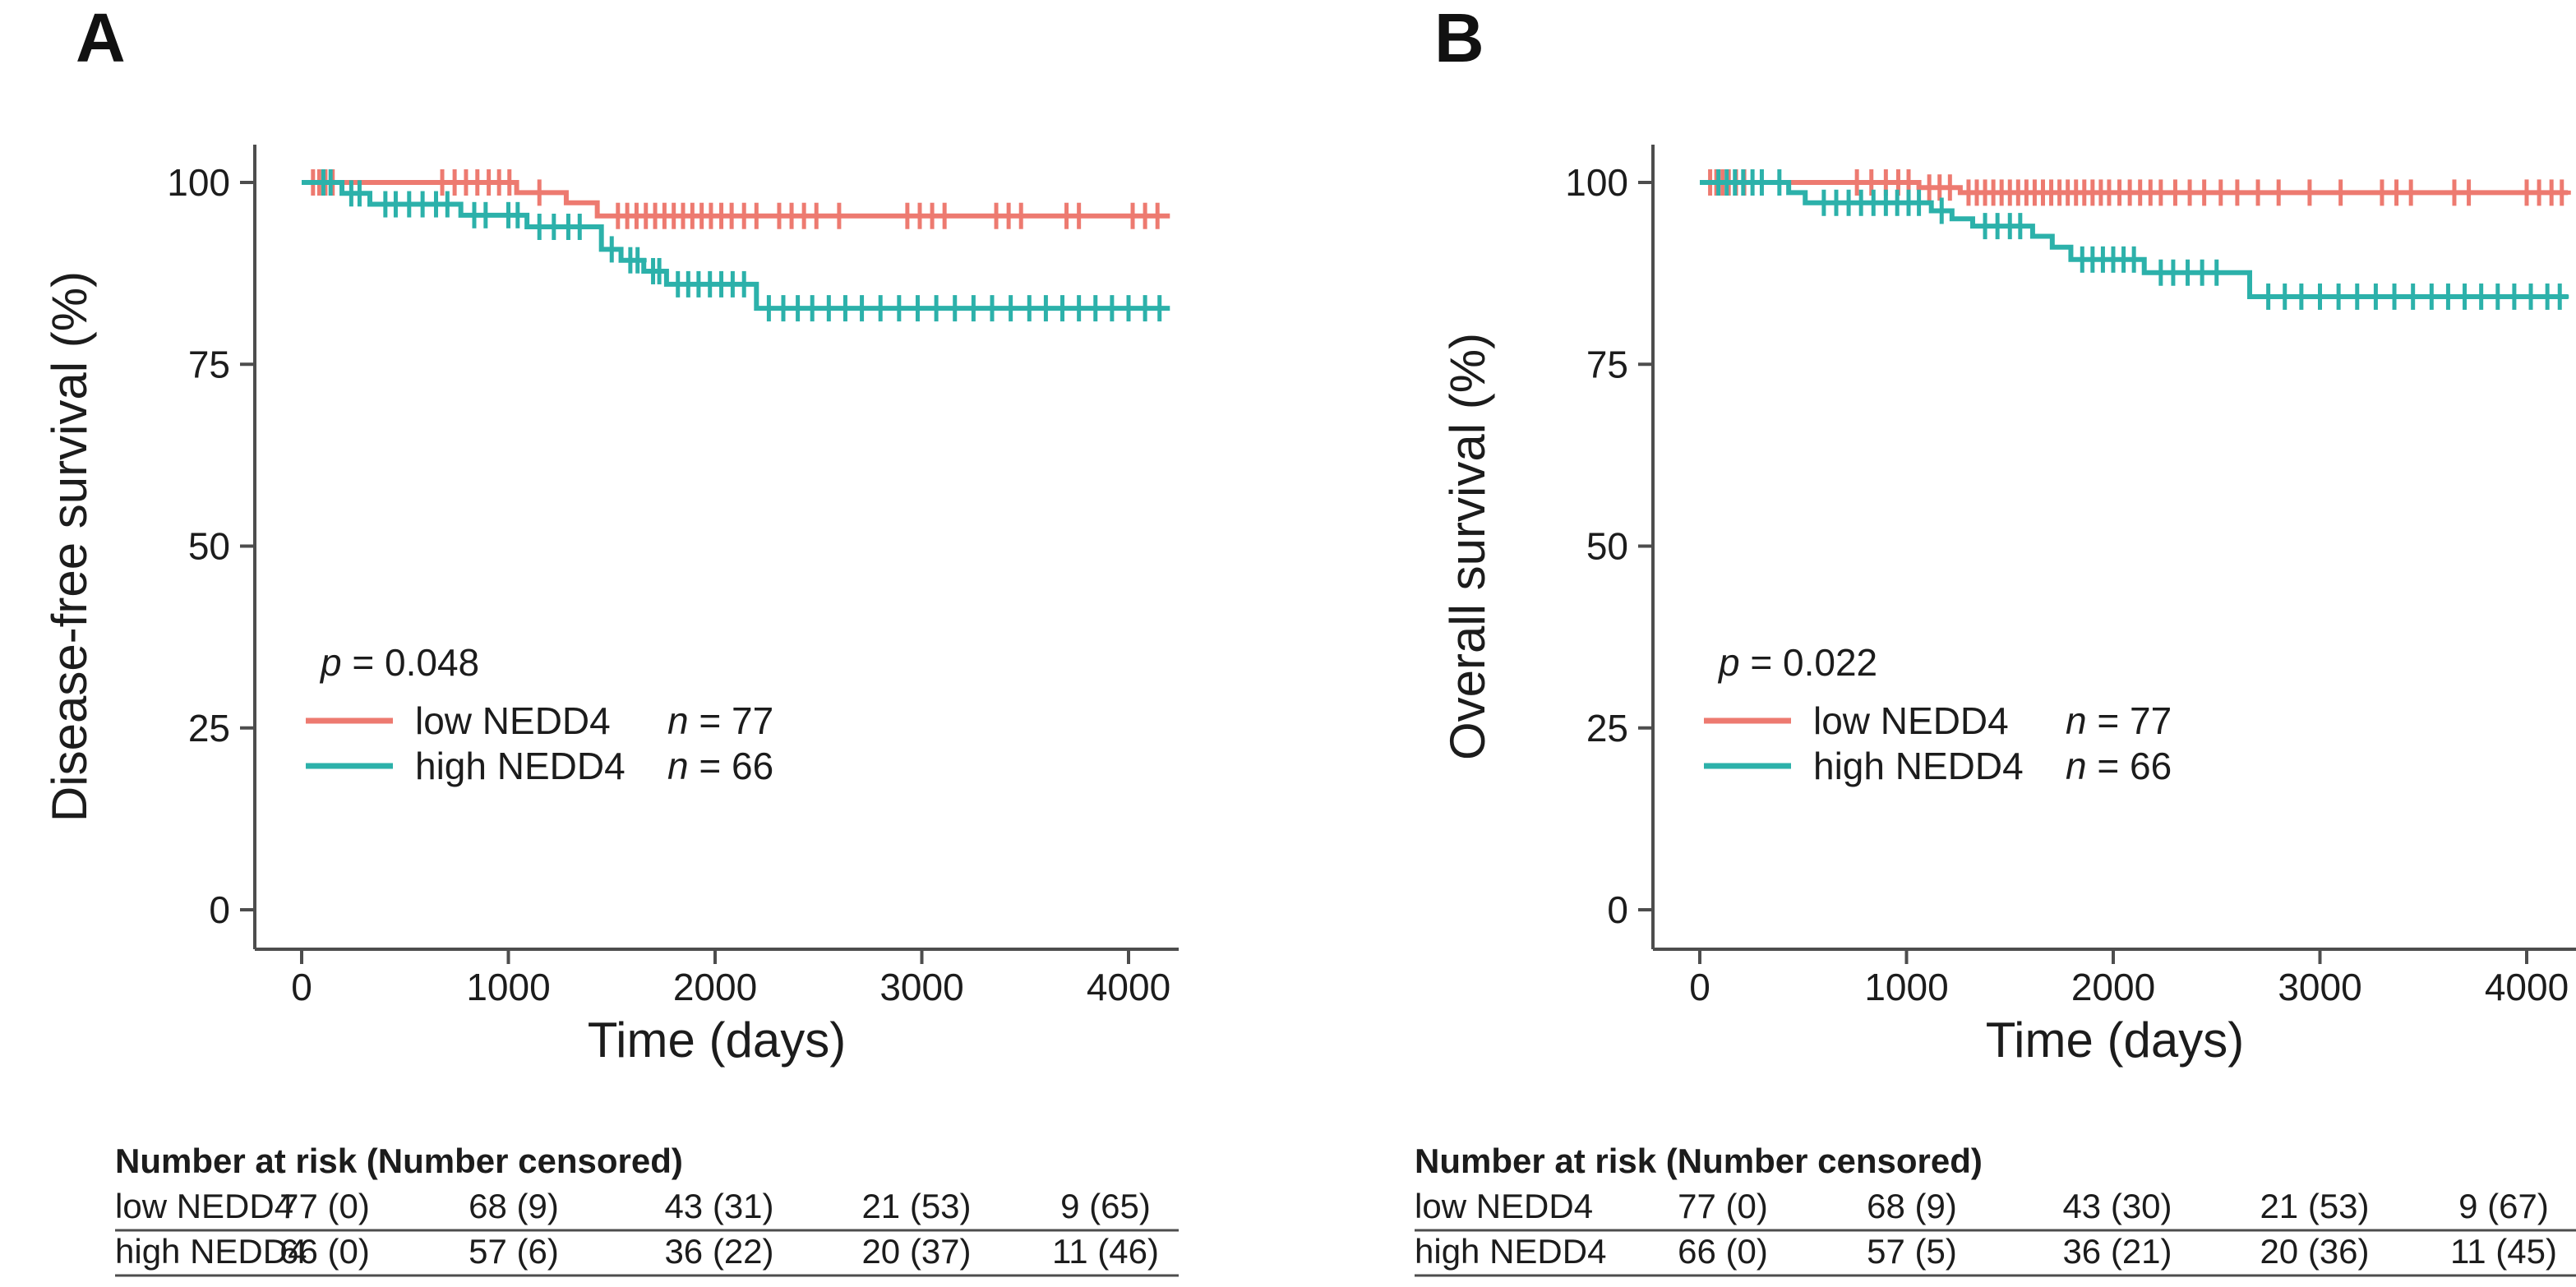 The height and width of the screenshot is (1287, 2576). I want to click on p-value: p = 0.048, so click(399, 663).